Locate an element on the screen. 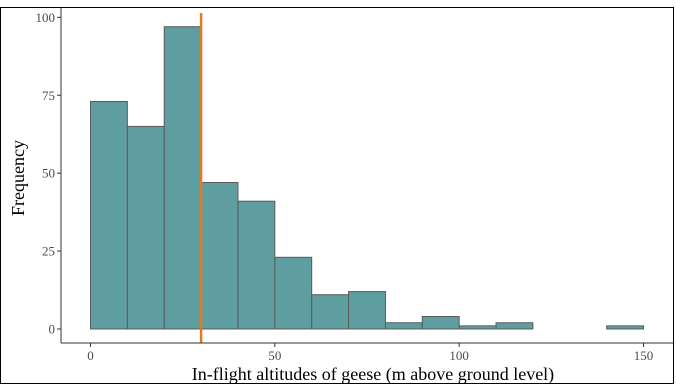 The height and width of the screenshot is (384, 676). x-tick-label: 0 is located at coordinates (90, 355).